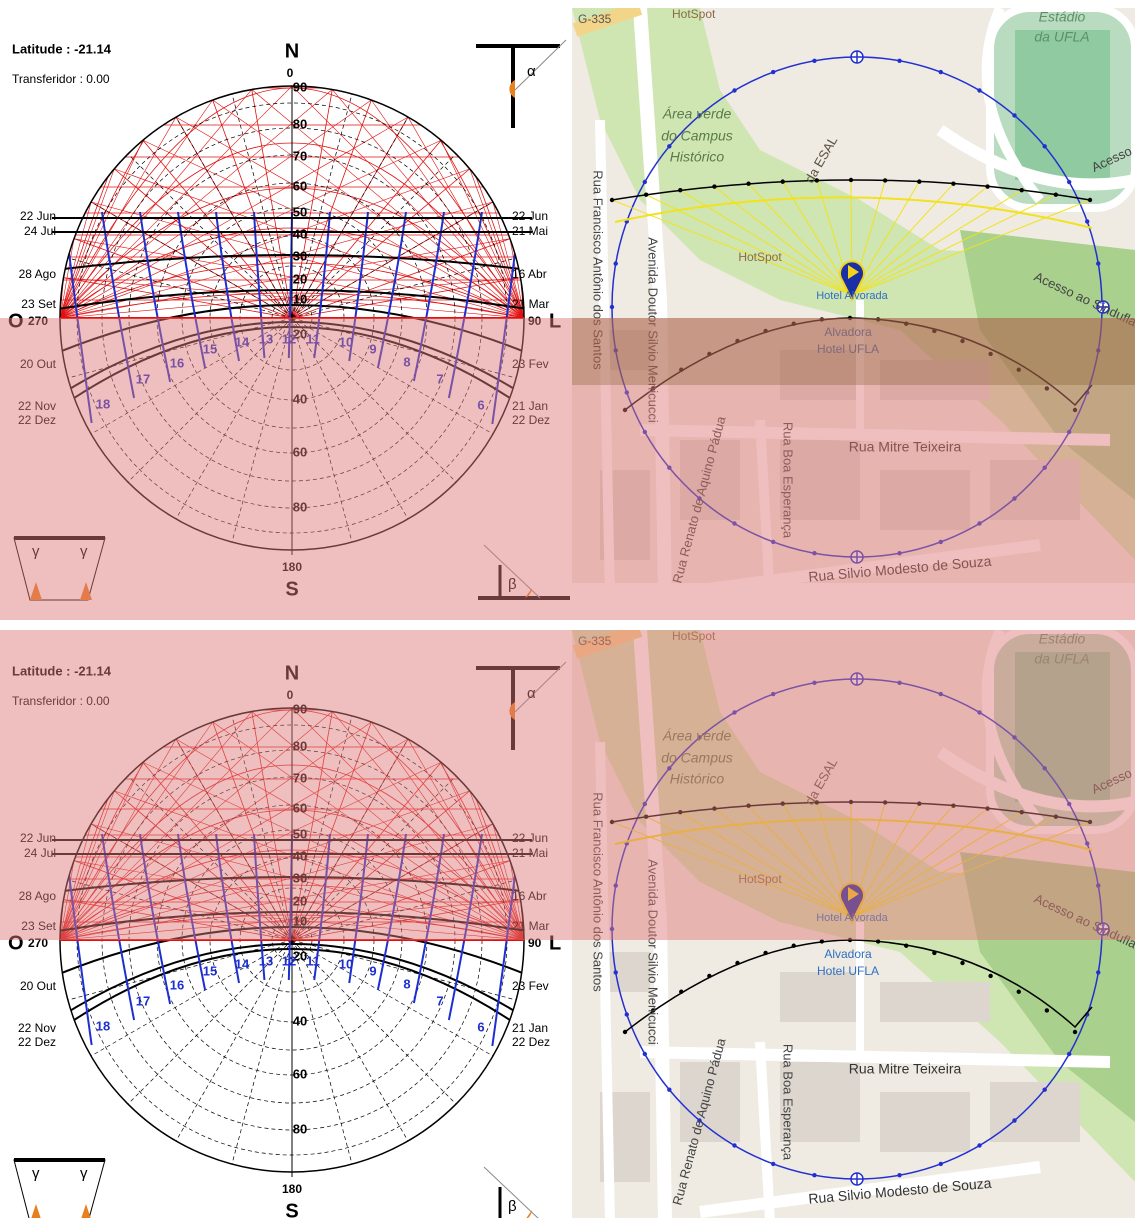  What do you see at coordinates (531, 693) in the screenshot?
I see `icon-symbol: α` at bounding box center [531, 693].